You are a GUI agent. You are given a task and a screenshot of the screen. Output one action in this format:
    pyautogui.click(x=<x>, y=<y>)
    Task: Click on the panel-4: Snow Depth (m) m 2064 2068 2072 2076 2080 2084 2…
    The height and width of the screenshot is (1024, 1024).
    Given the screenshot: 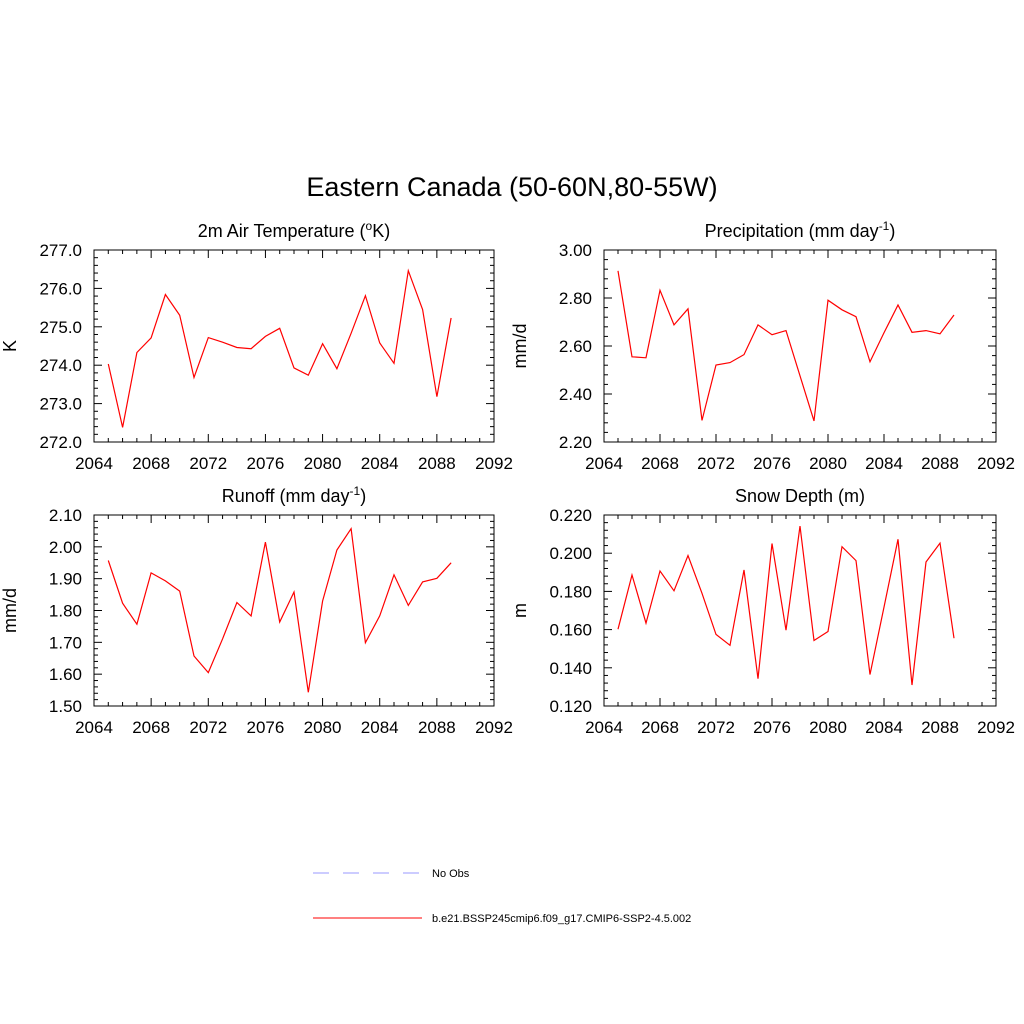 What is the action you would take?
    pyautogui.click(x=762, y=611)
    